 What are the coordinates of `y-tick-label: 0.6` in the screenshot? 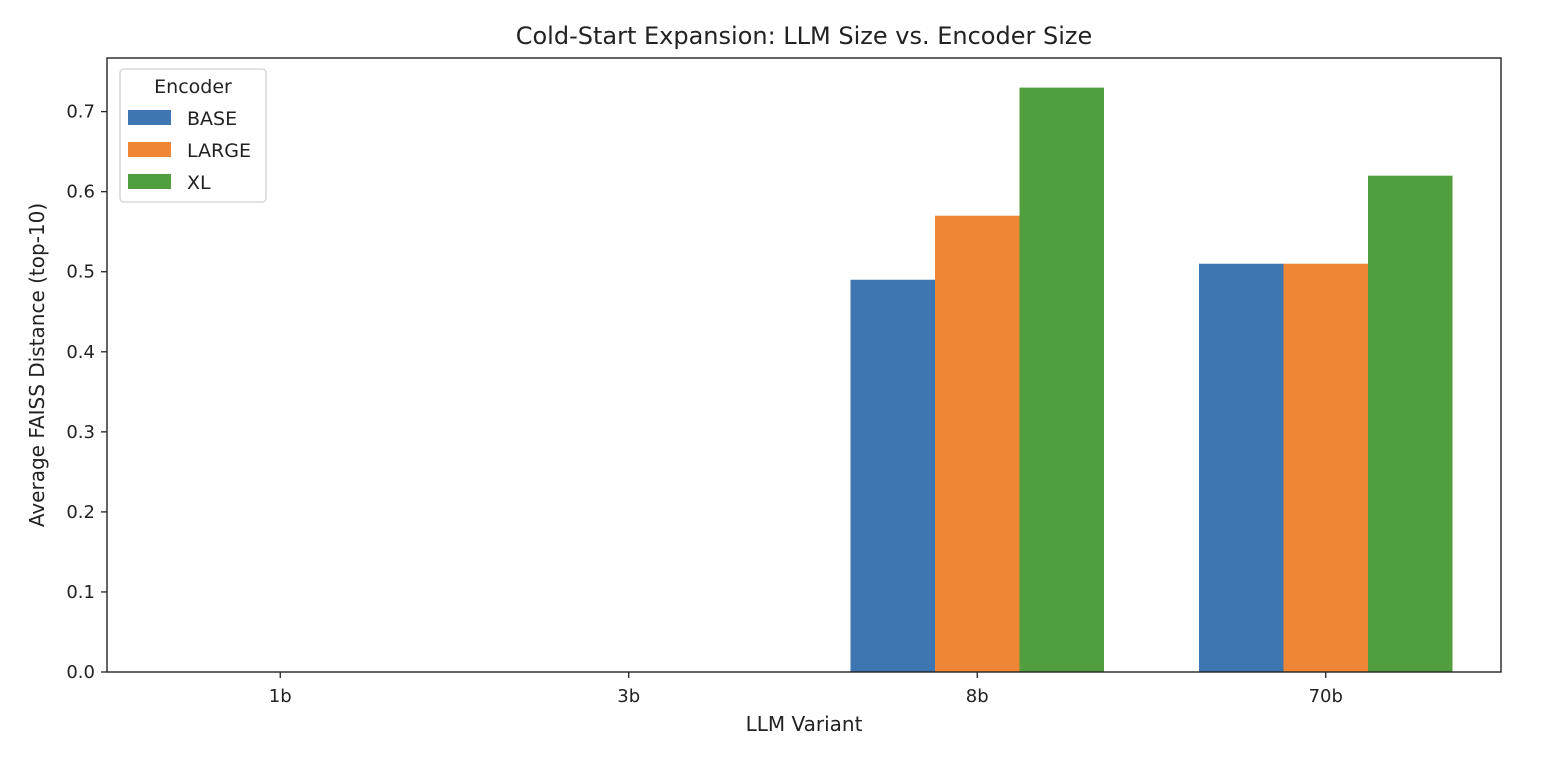 It's located at (80, 192).